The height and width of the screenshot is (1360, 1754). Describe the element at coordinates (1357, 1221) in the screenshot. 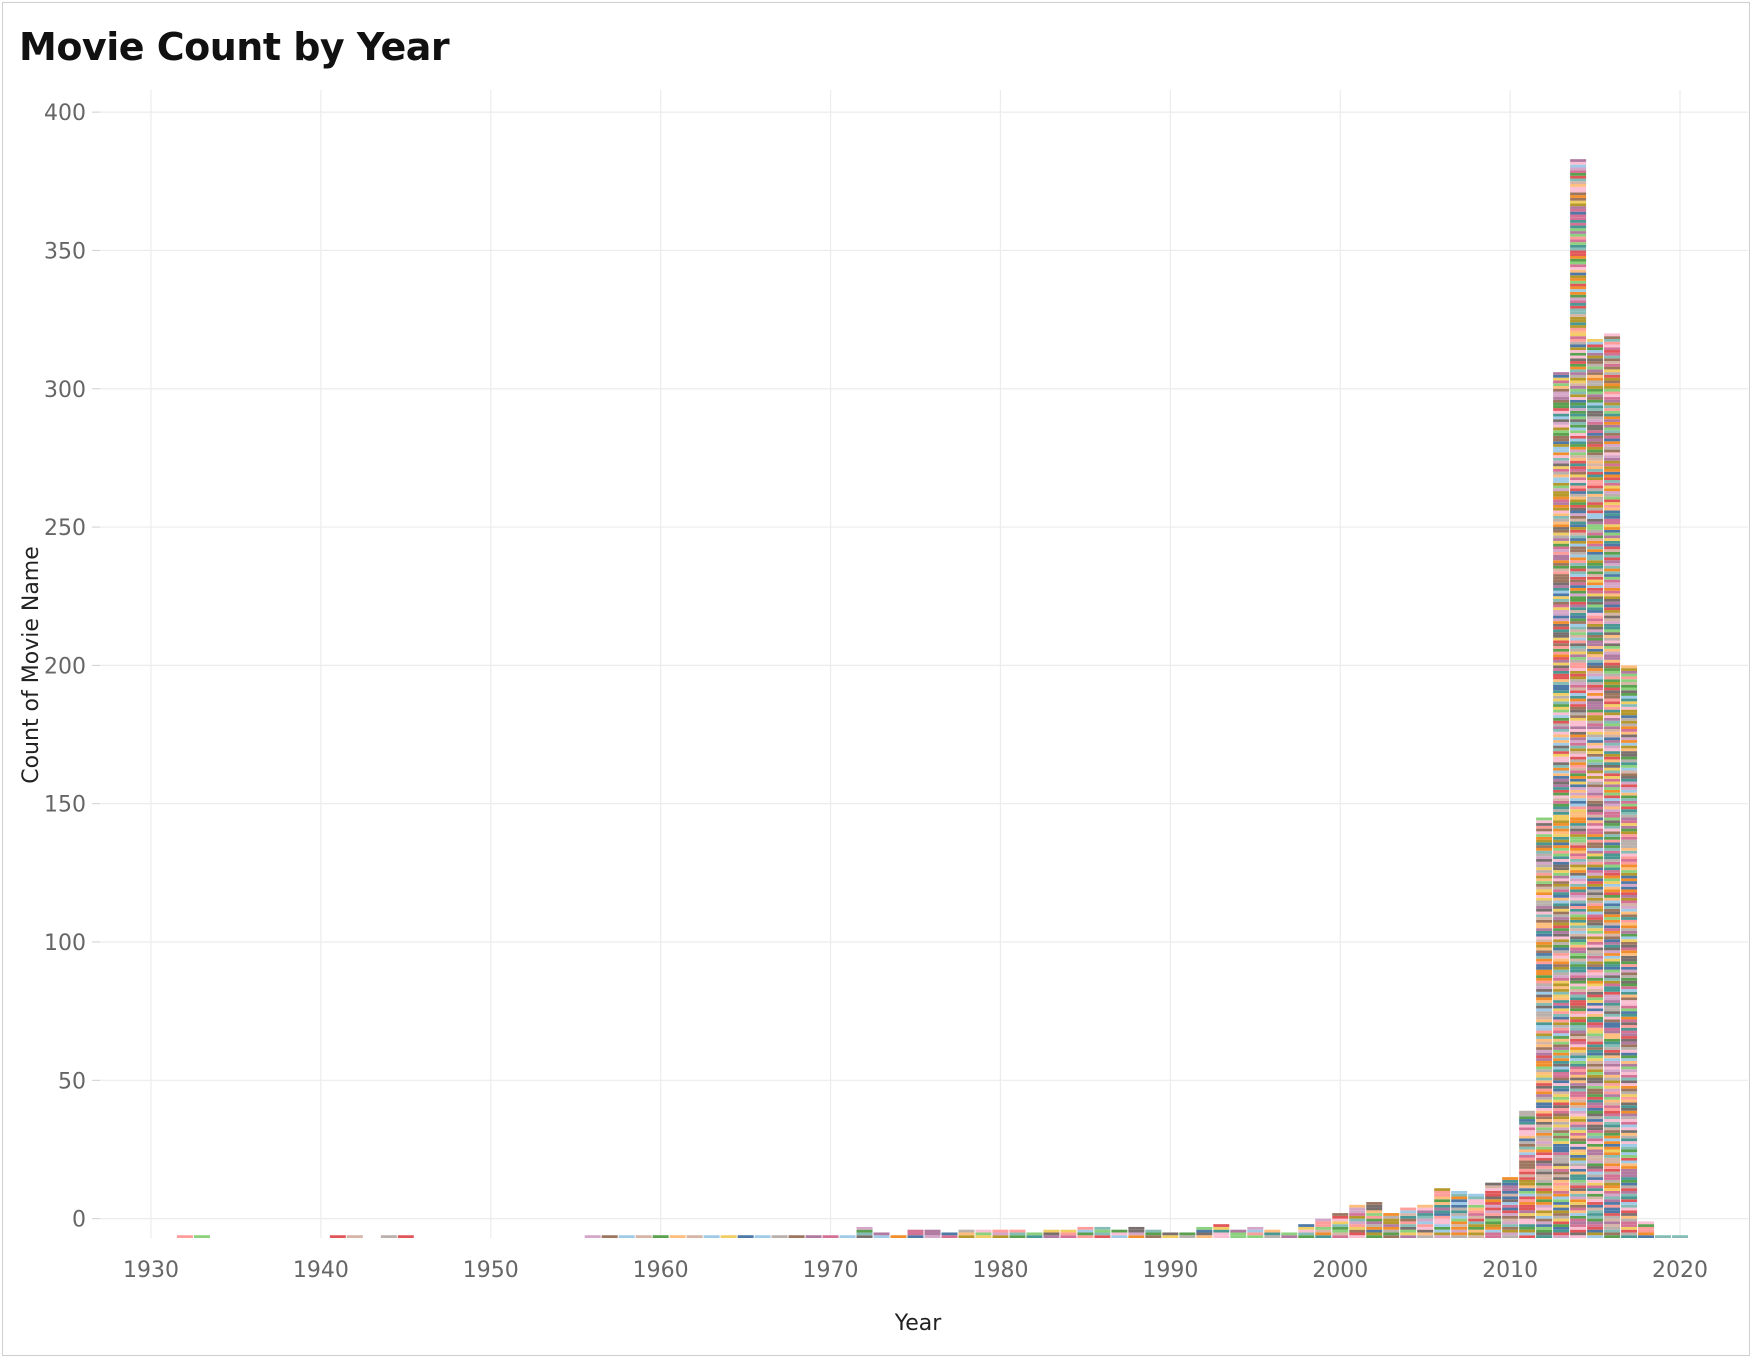

I see `bar-2001` at that location.